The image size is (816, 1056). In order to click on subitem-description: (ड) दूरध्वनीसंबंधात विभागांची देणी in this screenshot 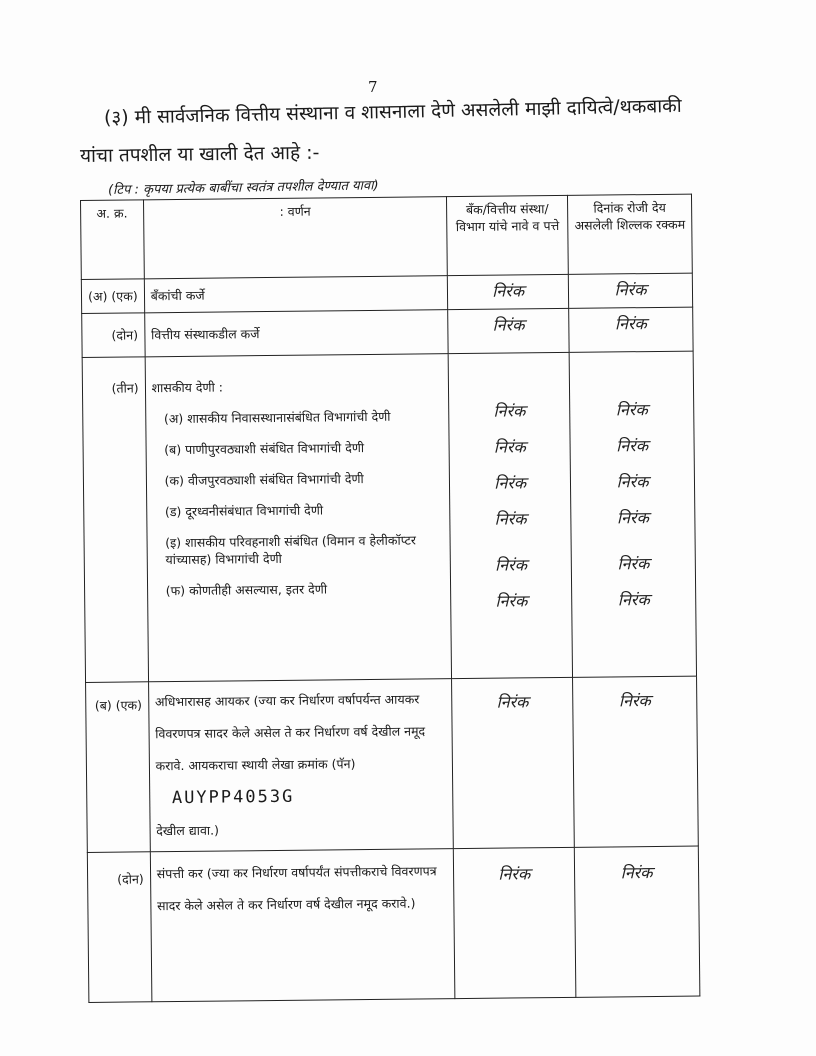, I will do `click(244, 511)`.